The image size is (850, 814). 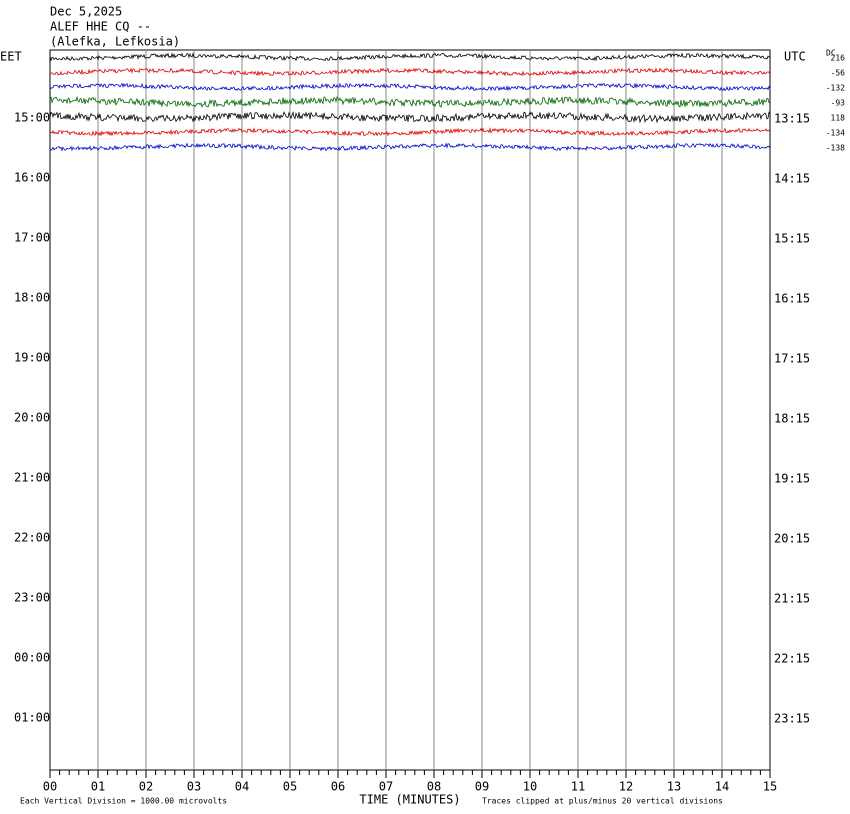 I want to click on x-tick-label: 10, so click(x=530, y=787).